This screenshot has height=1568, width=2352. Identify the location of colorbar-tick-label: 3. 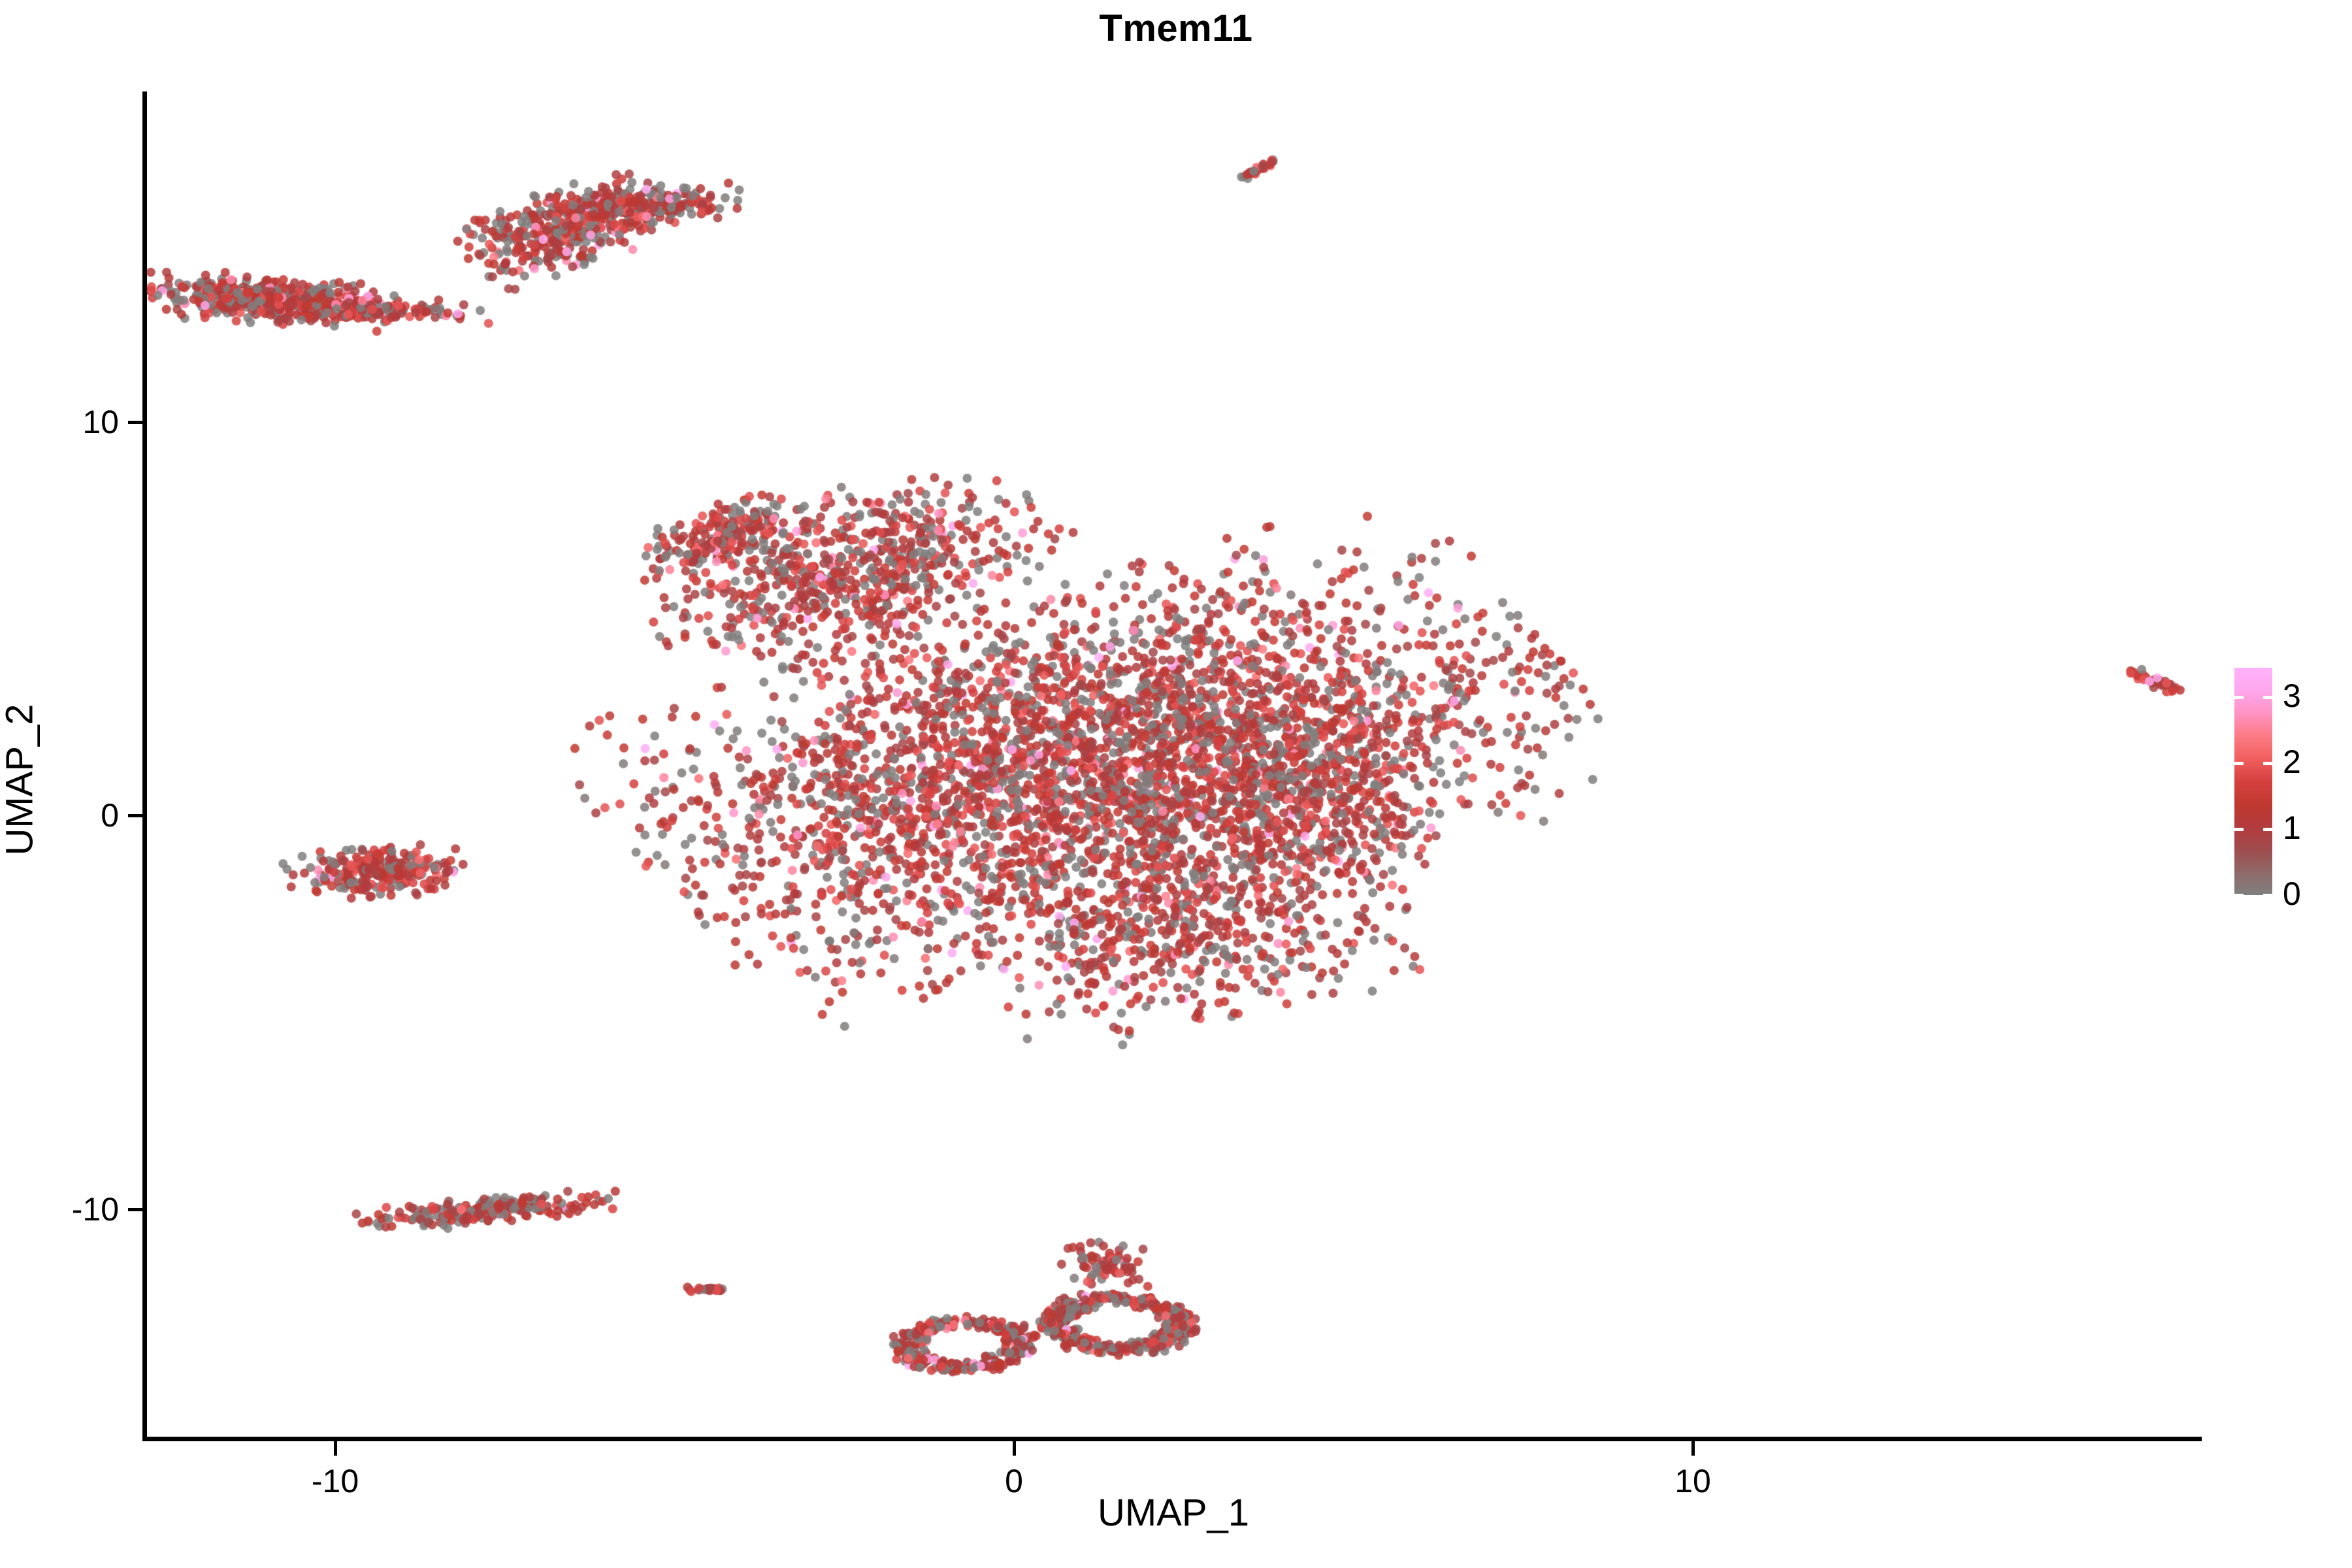
(2292, 696).